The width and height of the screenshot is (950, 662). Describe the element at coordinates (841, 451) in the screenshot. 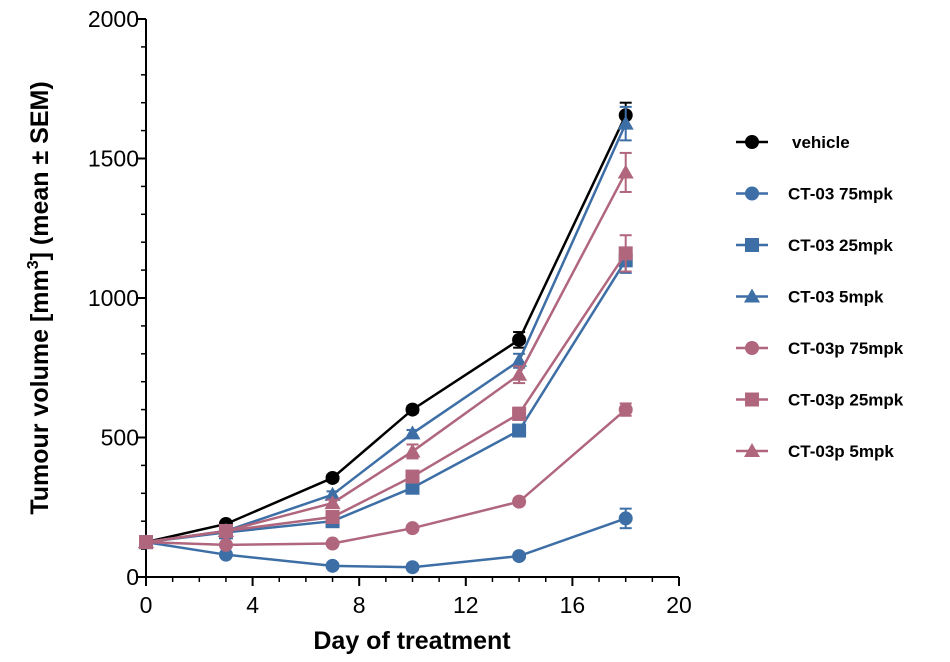

I see `legend-label: CT-03p 5mpk` at that location.